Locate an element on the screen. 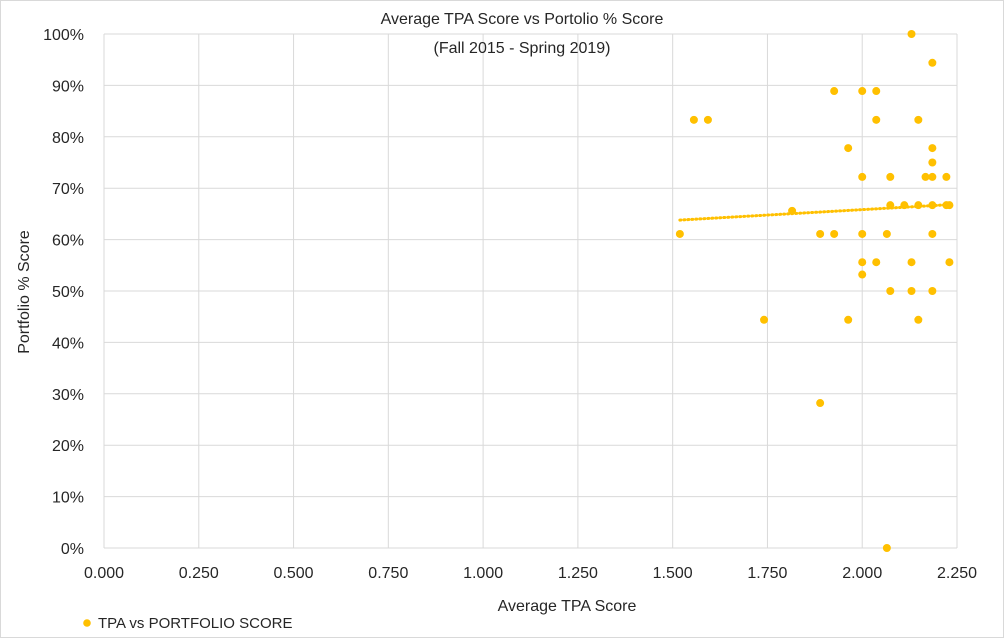  trendline is located at coordinates (814, 212).